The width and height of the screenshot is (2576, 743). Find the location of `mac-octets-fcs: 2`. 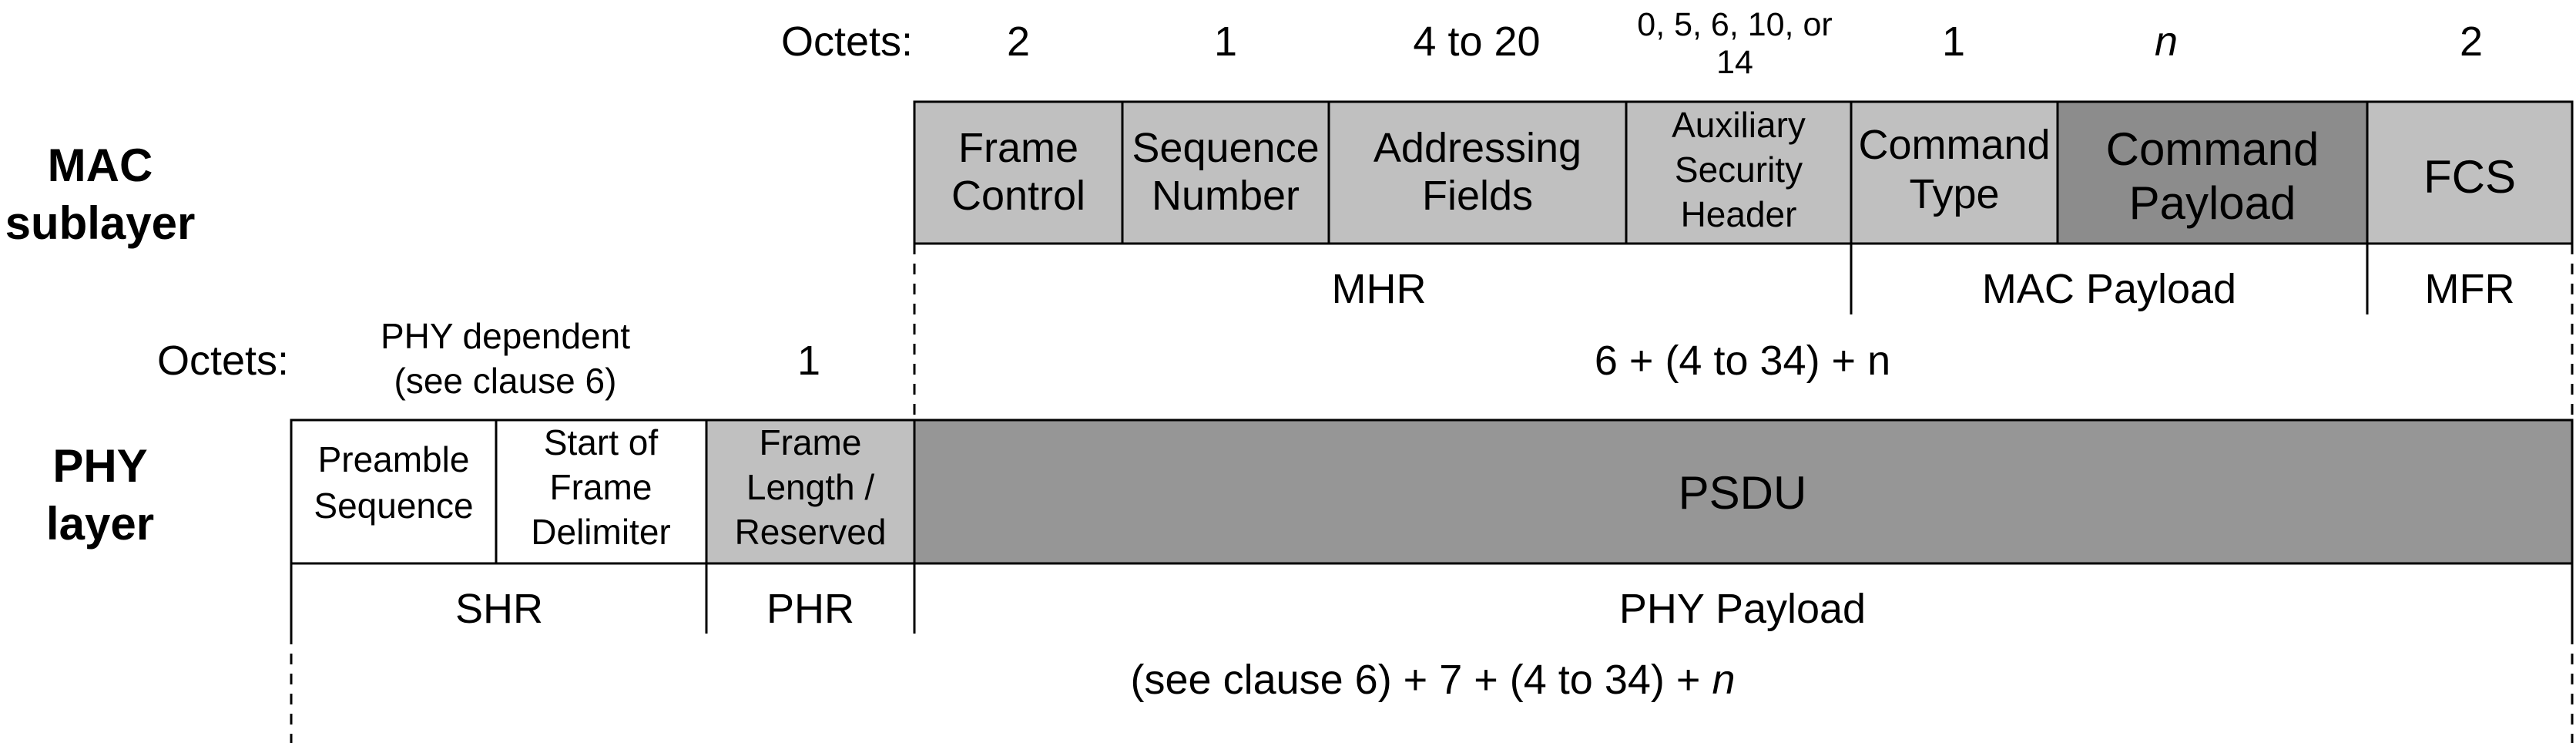

mac-octets-fcs: 2 is located at coordinates (2471, 42).